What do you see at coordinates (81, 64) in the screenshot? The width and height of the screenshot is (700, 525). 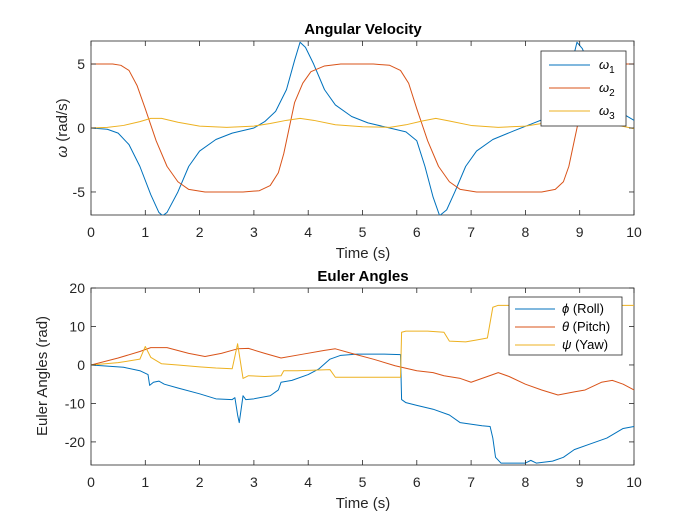 I see `y-tick-label: 5` at bounding box center [81, 64].